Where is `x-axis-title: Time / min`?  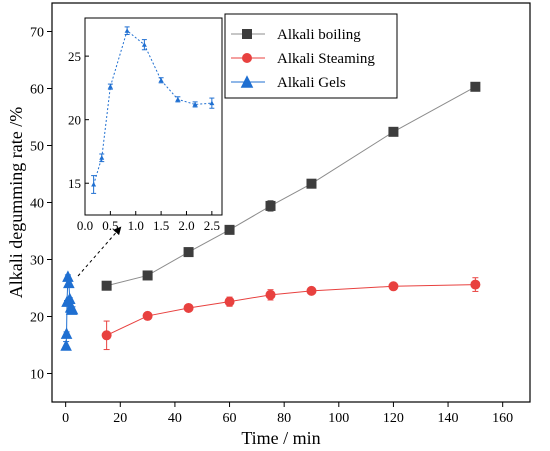 x-axis-title: Time / min is located at coordinates (280, 438).